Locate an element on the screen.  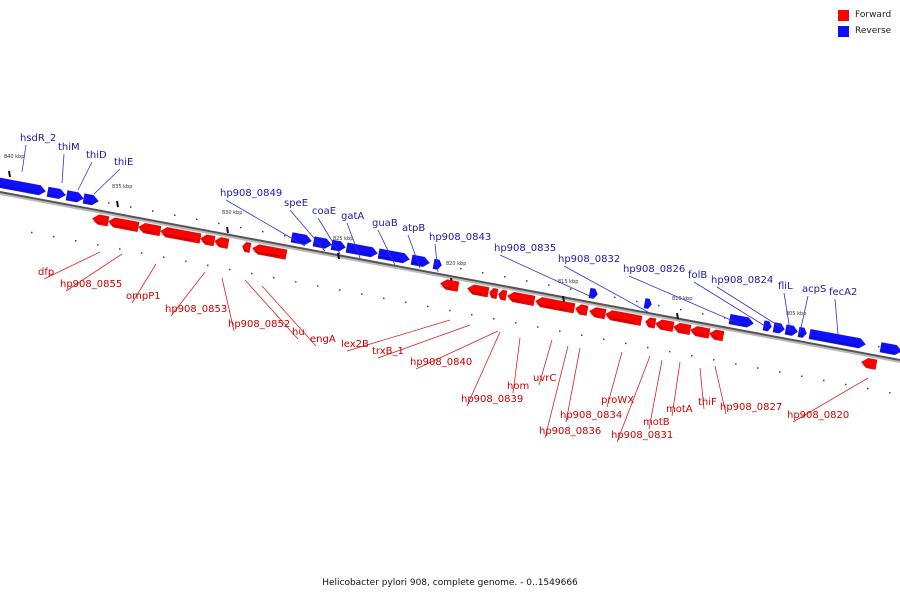
forward-gene-label-hp908-0839: hp908_0839 is located at coordinates (492, 399).